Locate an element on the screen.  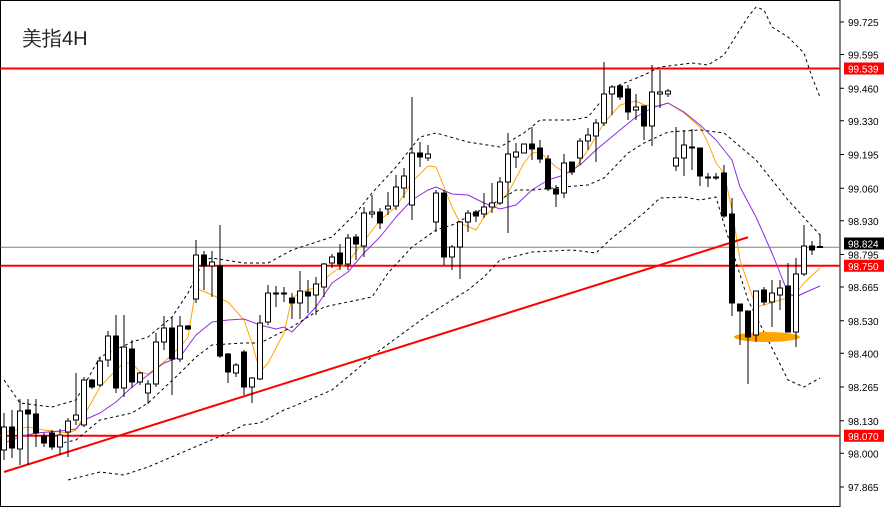
y-tick-label: 99.725 is located at coordinates (863, 23).